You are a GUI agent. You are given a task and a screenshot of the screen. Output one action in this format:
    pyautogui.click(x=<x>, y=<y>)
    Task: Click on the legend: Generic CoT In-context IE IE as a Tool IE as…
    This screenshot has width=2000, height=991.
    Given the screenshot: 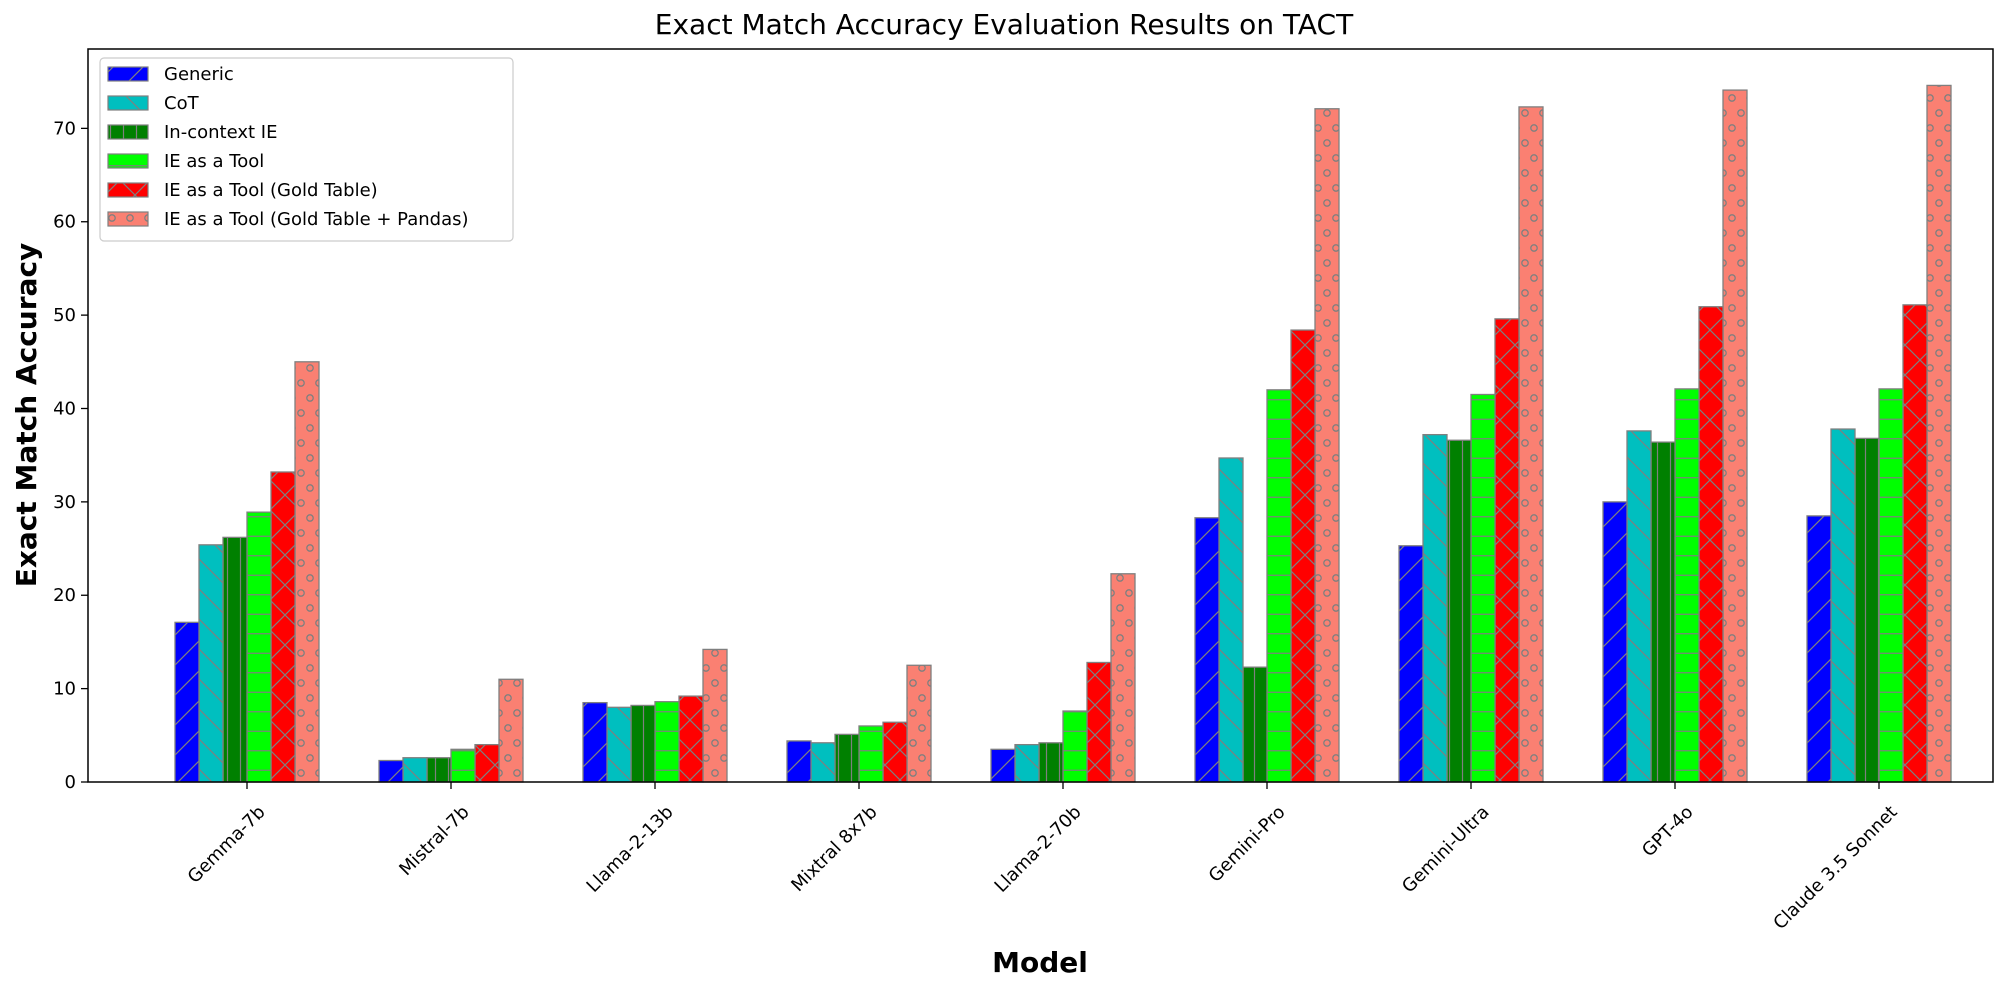 What is the action you would take?
    pyautogui.click(x=306, y=149)
    